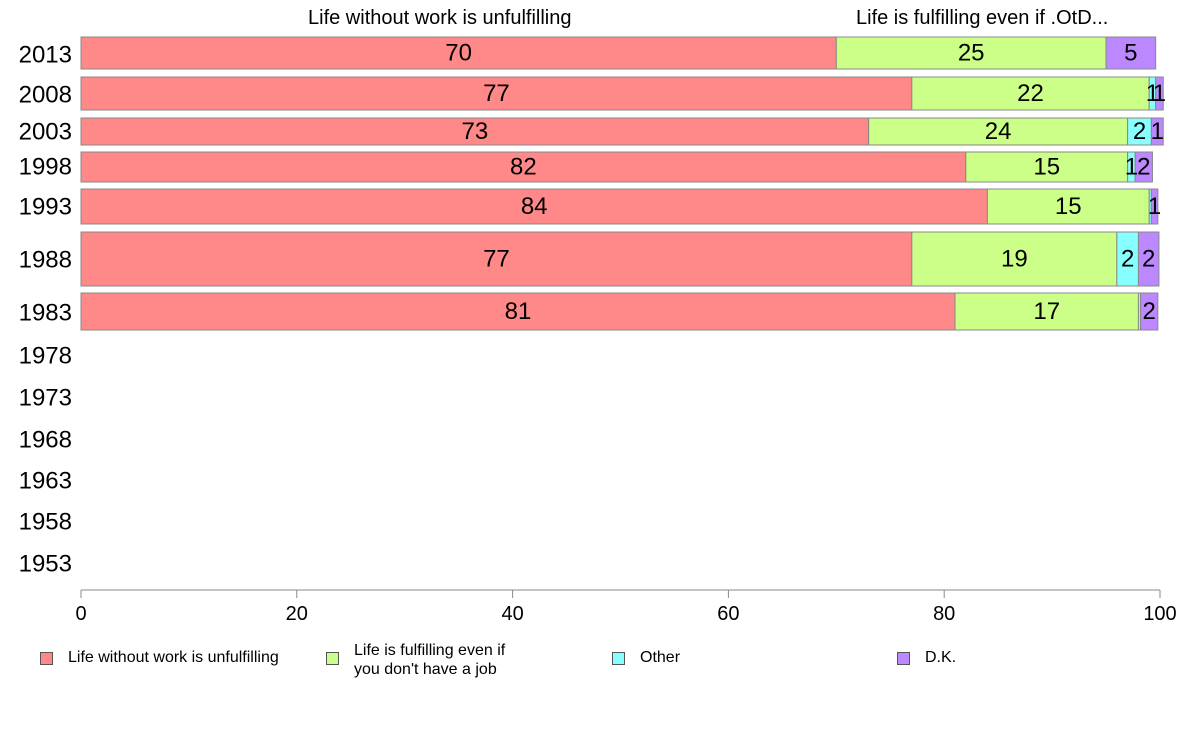 This screenshot has width=1188, height=736. Describe the element at coordinates (512, 614) in the screenshot. I see `x-tick-label-40: 40` at that location.